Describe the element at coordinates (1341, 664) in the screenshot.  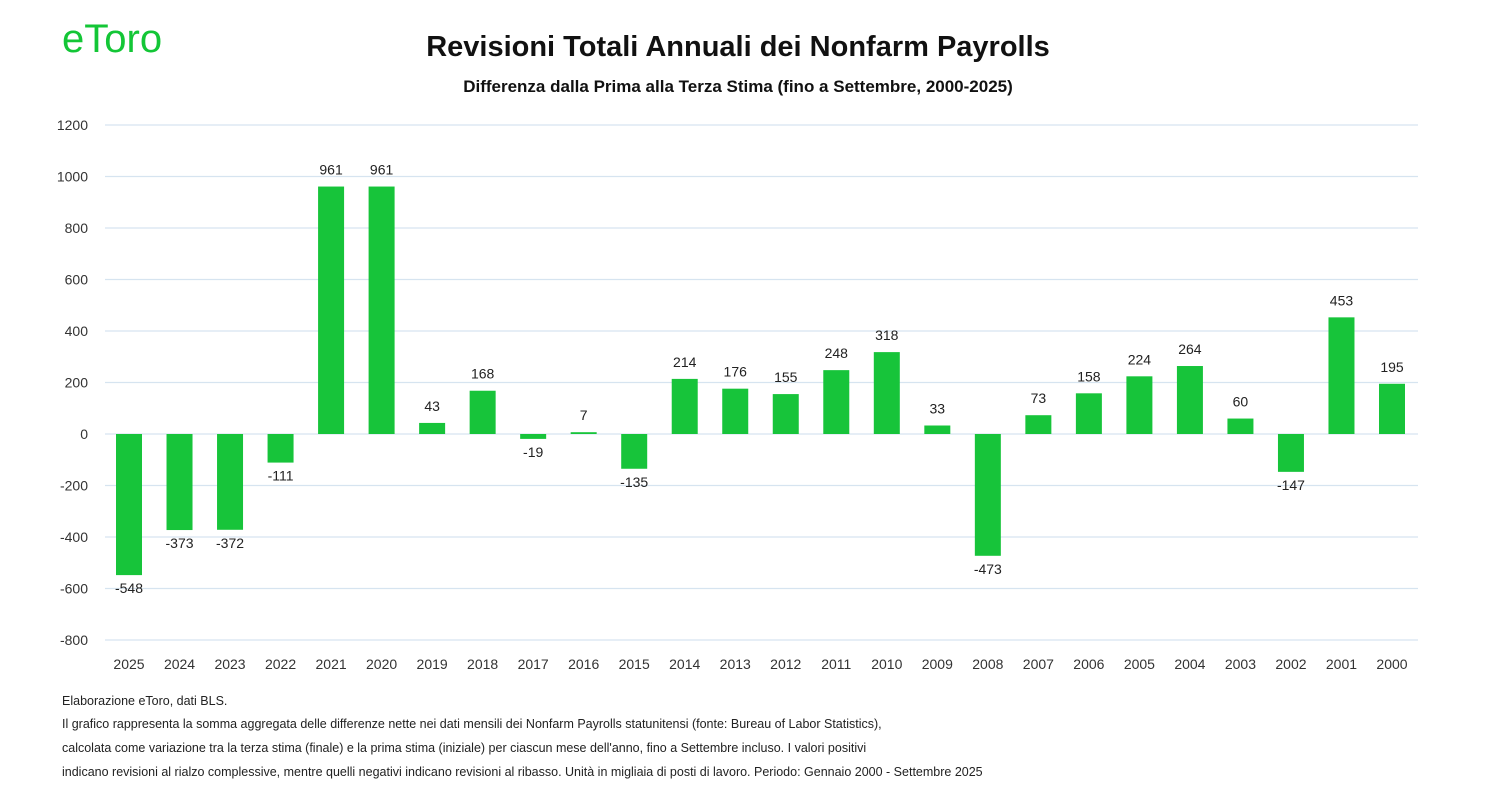
I see `x-tick-label: 2001` at that location.